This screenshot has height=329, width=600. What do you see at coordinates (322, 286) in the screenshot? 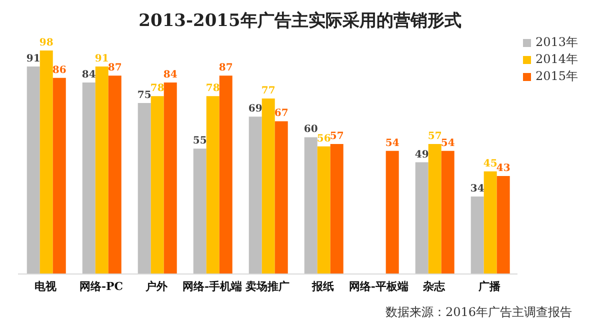
I see `x-tick-label: 报纸` at bounding box center [322, 286].